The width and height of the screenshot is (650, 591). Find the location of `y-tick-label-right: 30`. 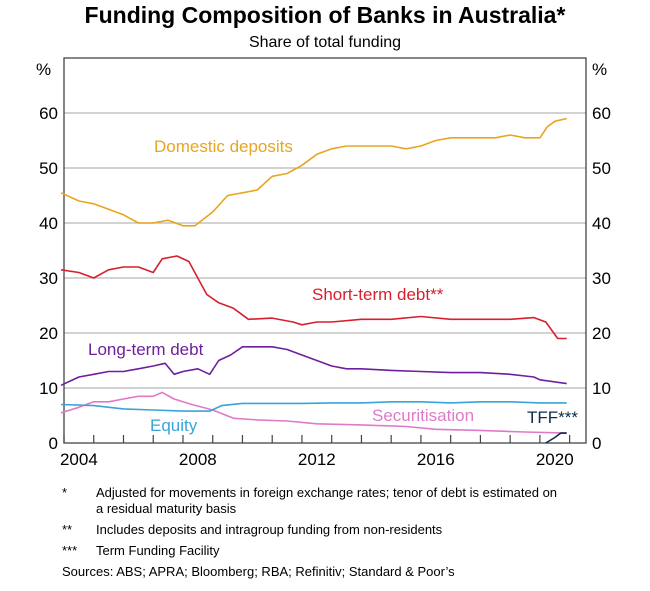

y-tick-label-right: 30 is located at coordinates (601, 278).